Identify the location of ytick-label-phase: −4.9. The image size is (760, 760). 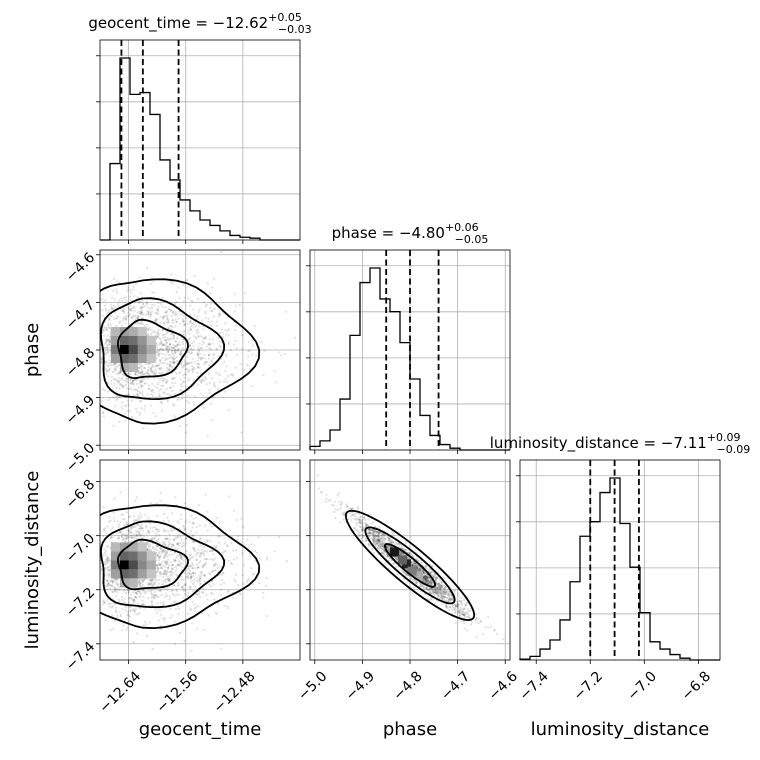
(80, 410).